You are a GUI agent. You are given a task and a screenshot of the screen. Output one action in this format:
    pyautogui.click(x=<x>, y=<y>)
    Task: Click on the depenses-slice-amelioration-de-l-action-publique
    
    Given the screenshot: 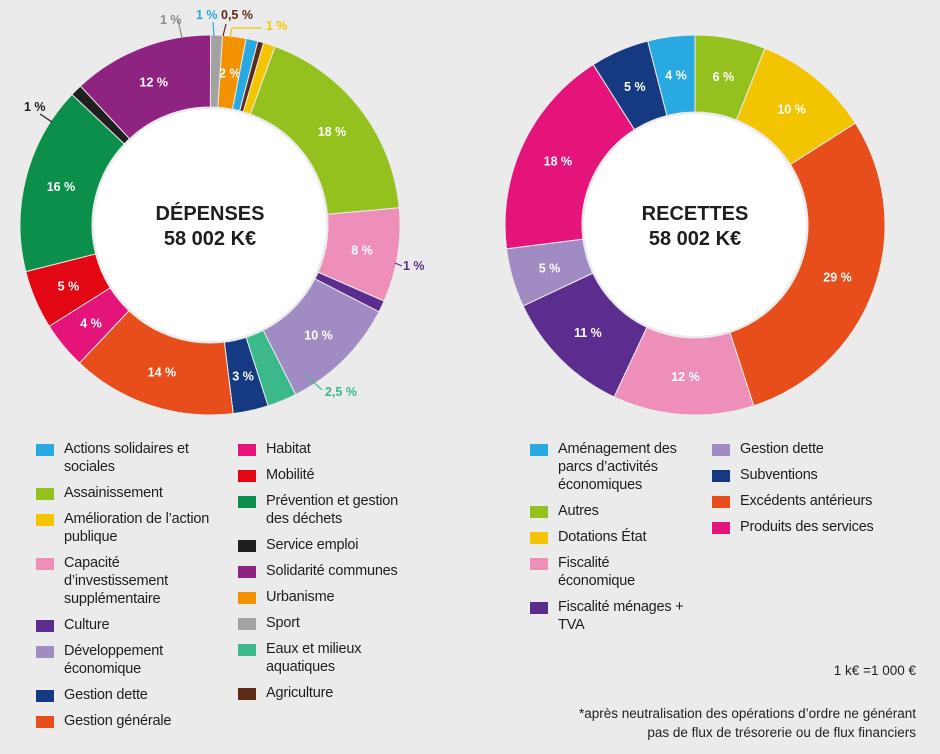 What is the action you would take?
    pyautogui.click(x=259, y=78)
    